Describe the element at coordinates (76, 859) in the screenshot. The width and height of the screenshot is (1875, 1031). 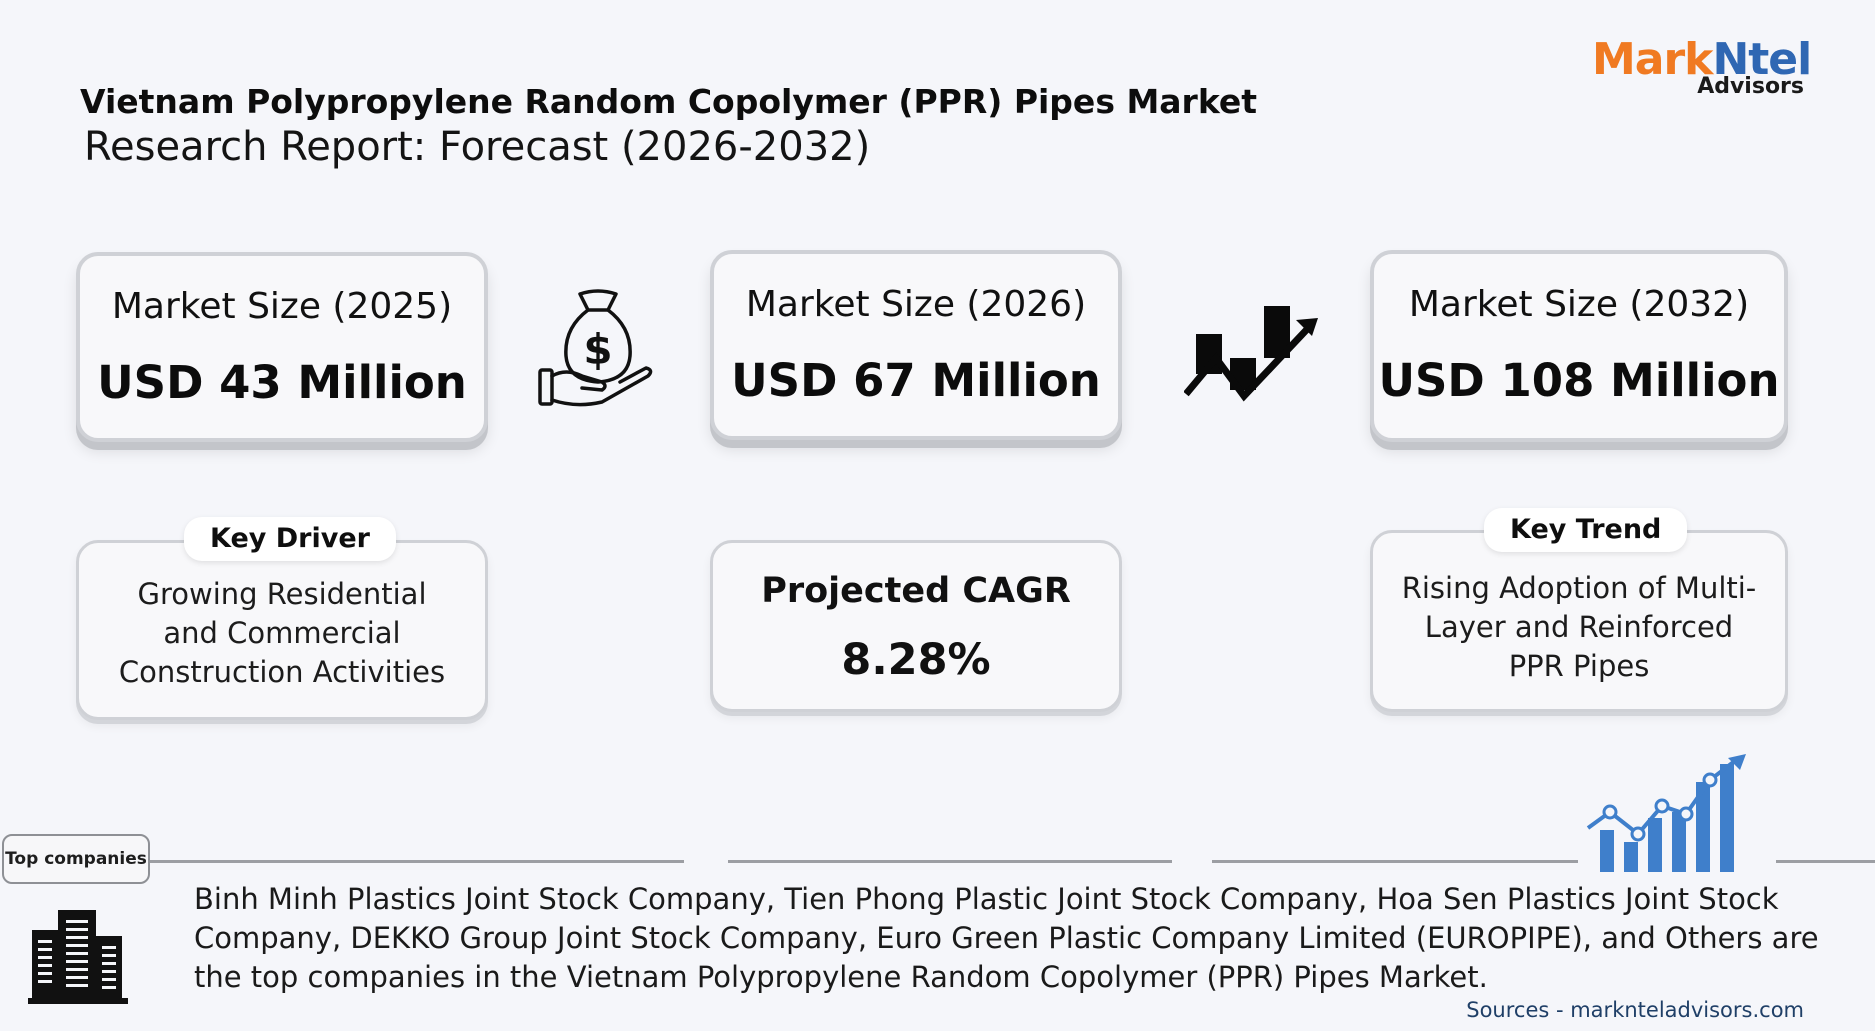
I see `top-companies-badge: Top companies` at that location.